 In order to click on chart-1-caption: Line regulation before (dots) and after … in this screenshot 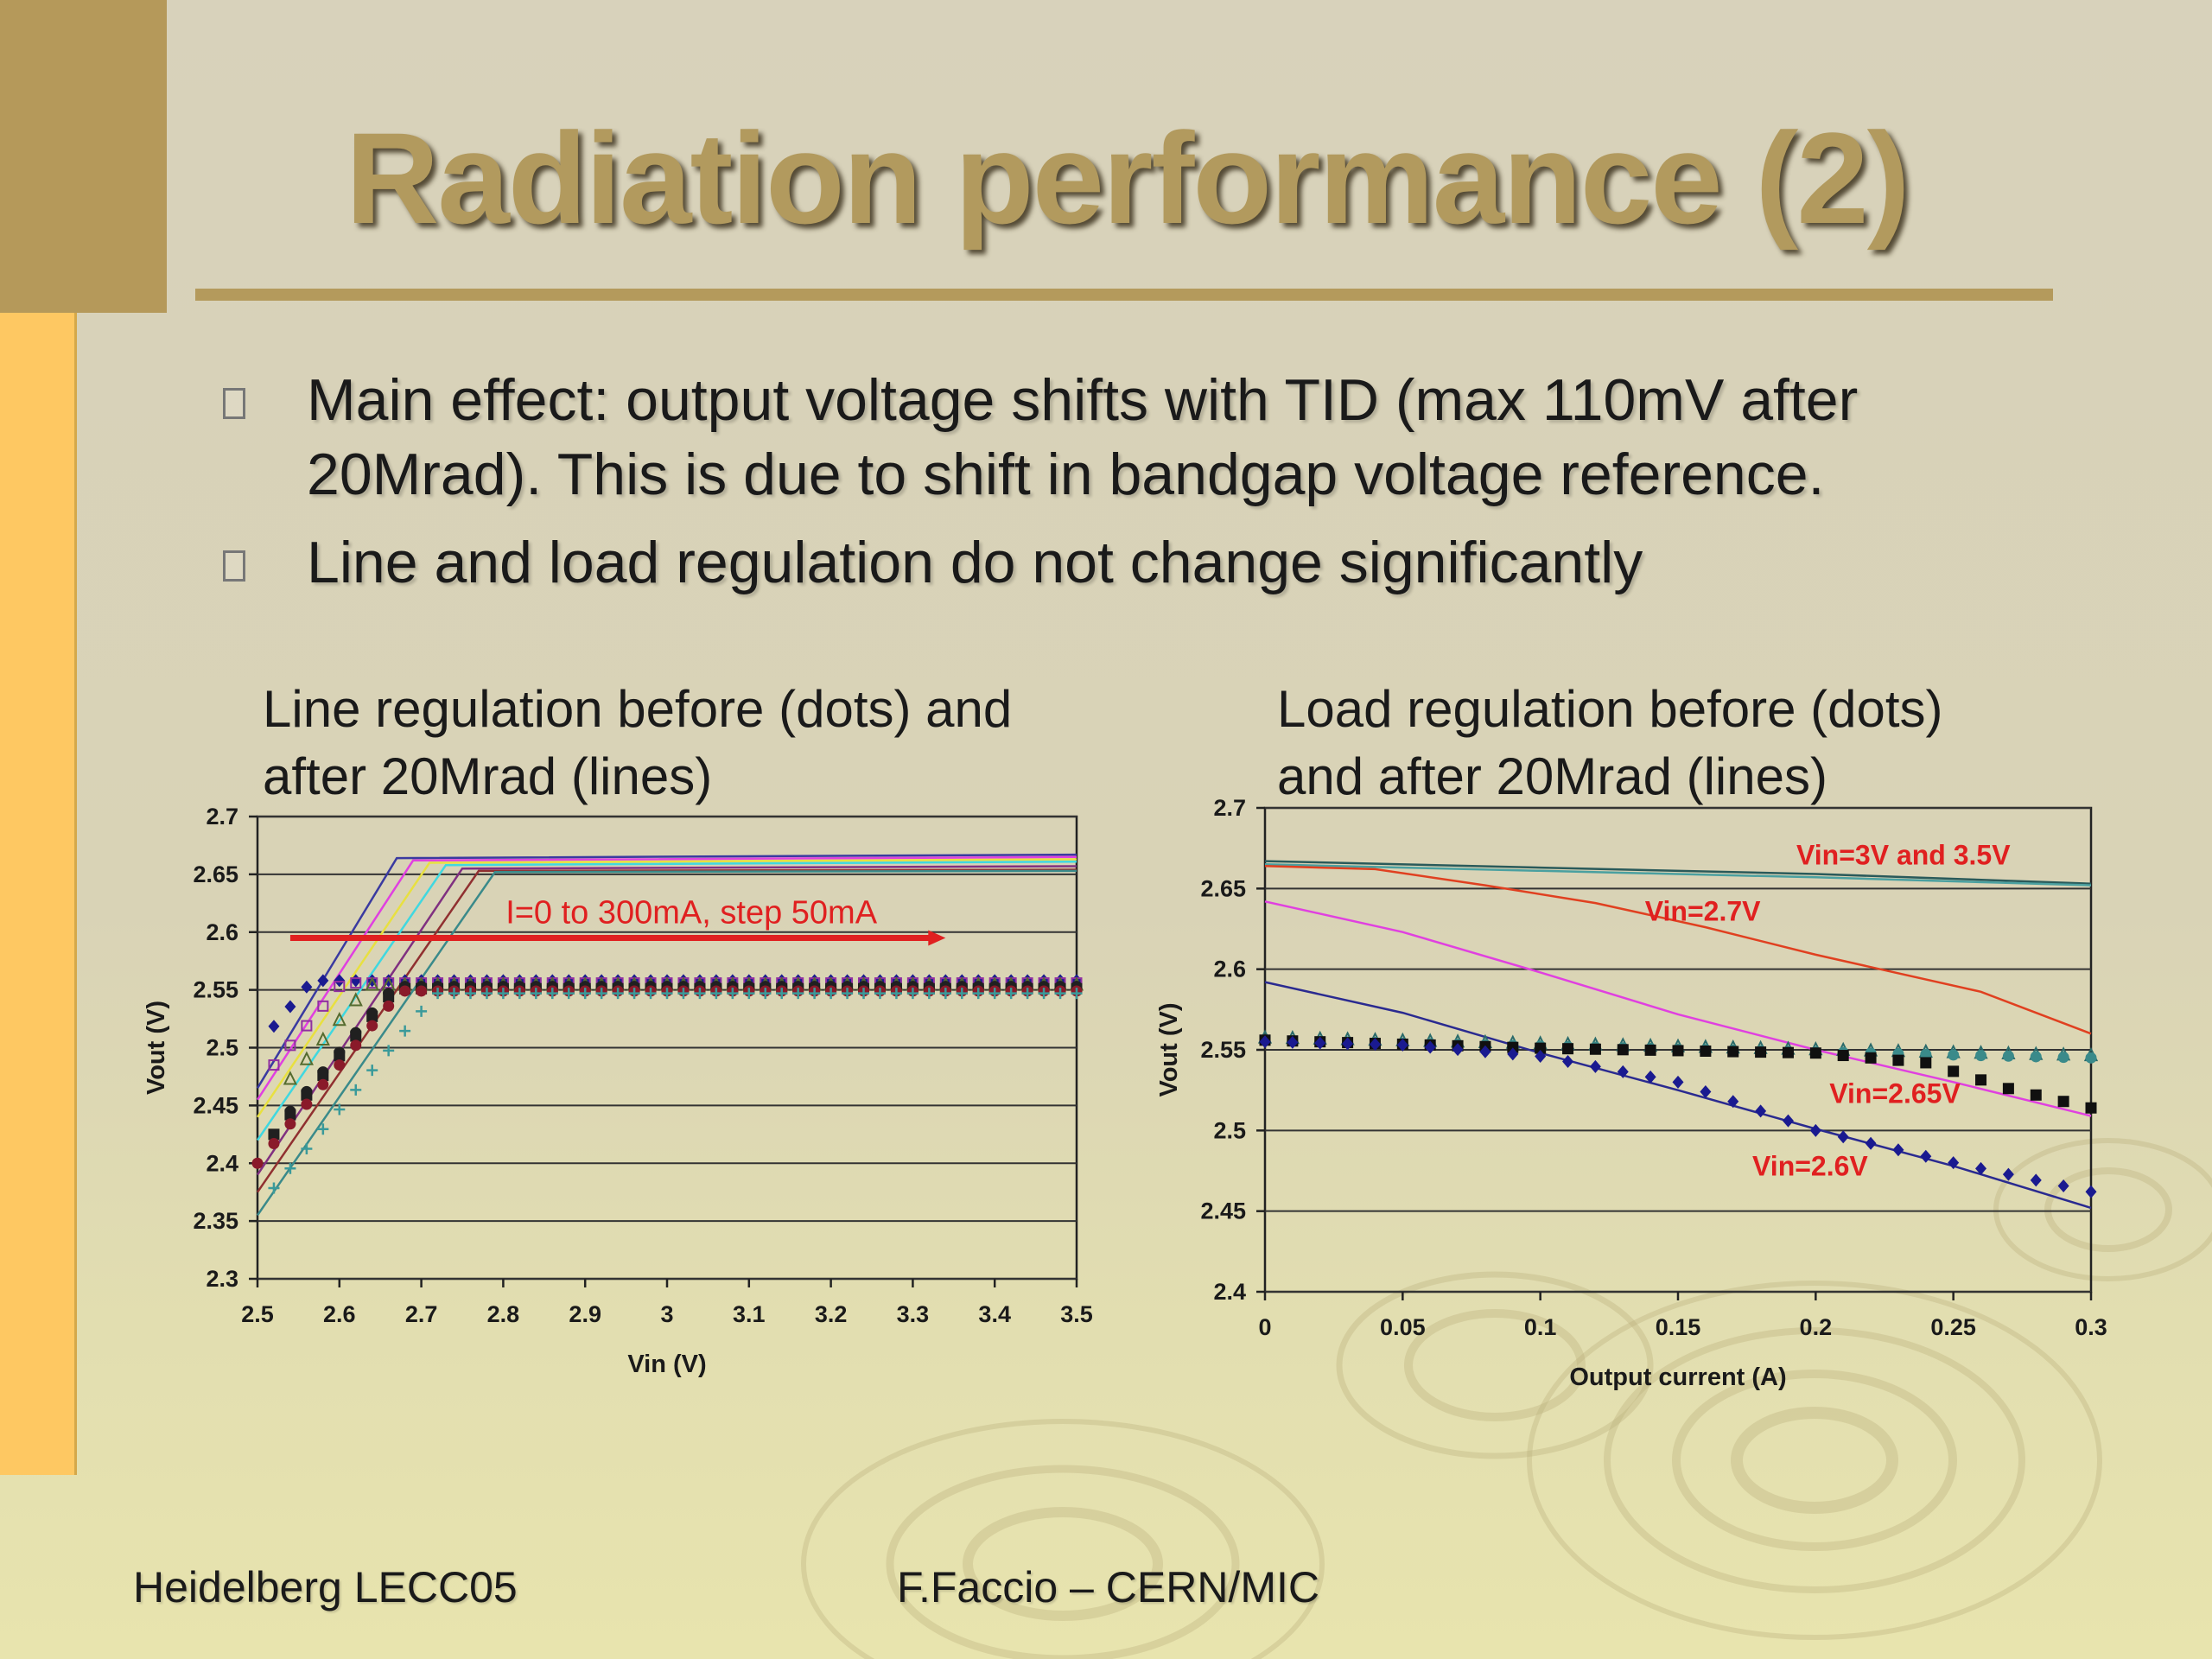, I will do `click(637, 743)`.